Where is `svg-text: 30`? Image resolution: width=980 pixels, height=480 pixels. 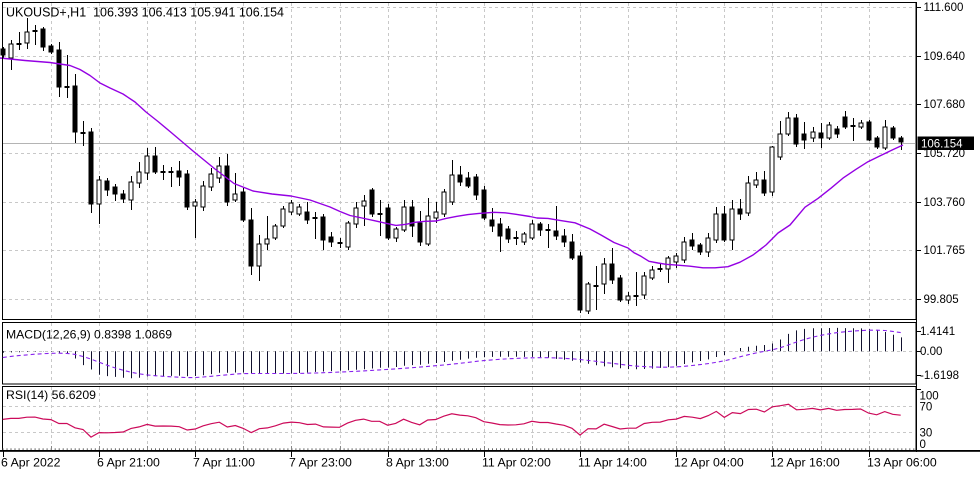
svg-text: 30 is located at coordinates (926, 433).